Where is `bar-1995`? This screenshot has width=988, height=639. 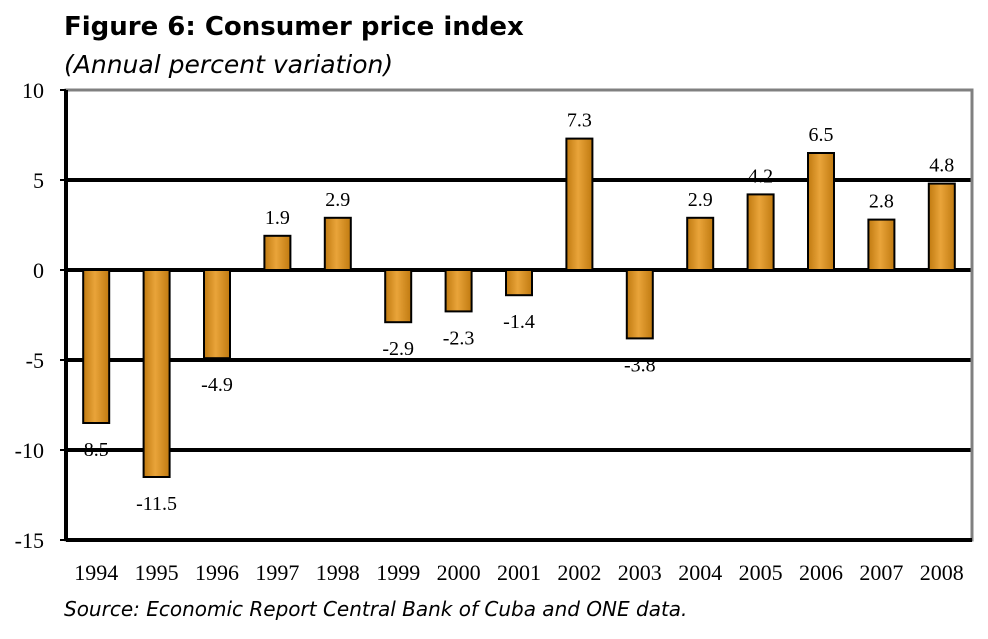
bar-1995 is located at coordinates (156, 373).